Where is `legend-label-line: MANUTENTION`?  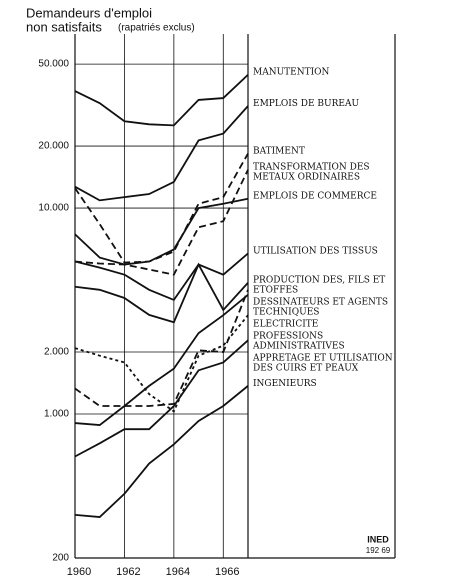
legend-label-line: MANUTENTION is located at coordinates (291, 72).